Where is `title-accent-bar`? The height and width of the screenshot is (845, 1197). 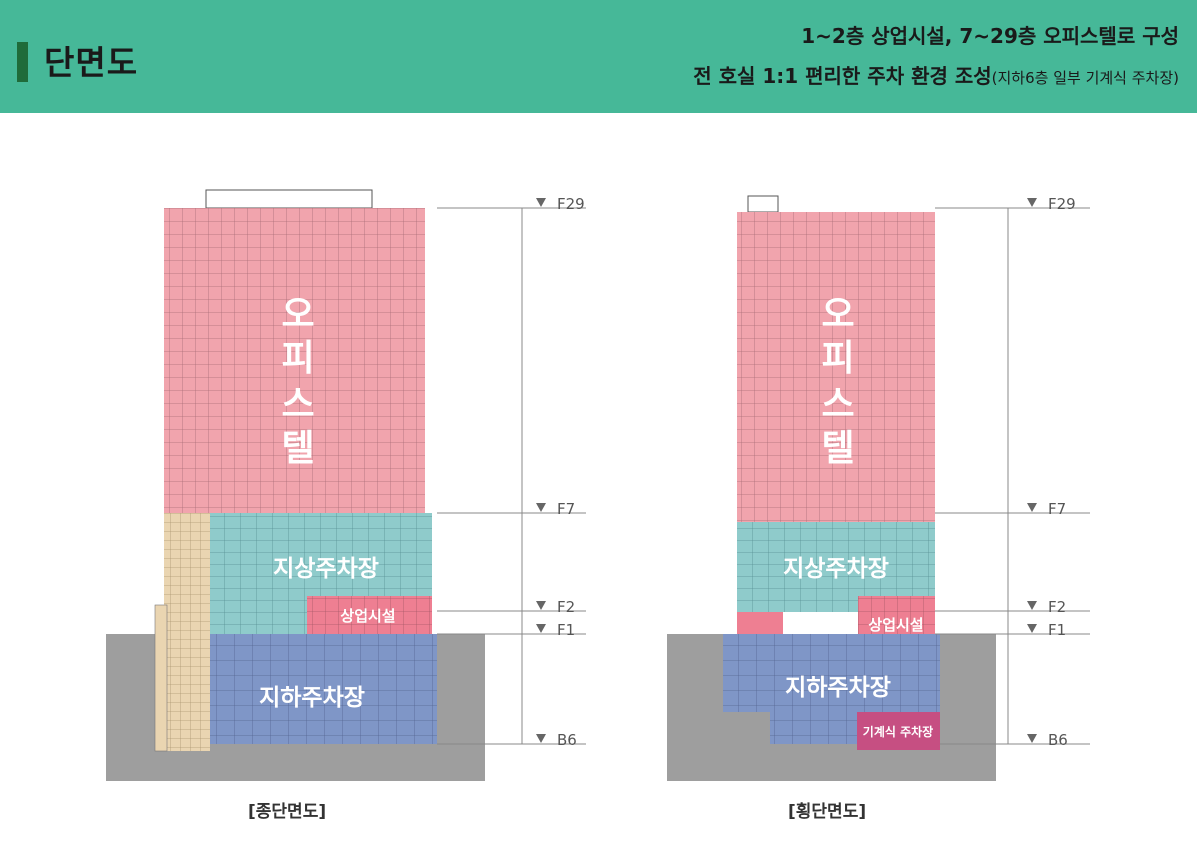 title-accent-bar is located at coordinates (22, 62).